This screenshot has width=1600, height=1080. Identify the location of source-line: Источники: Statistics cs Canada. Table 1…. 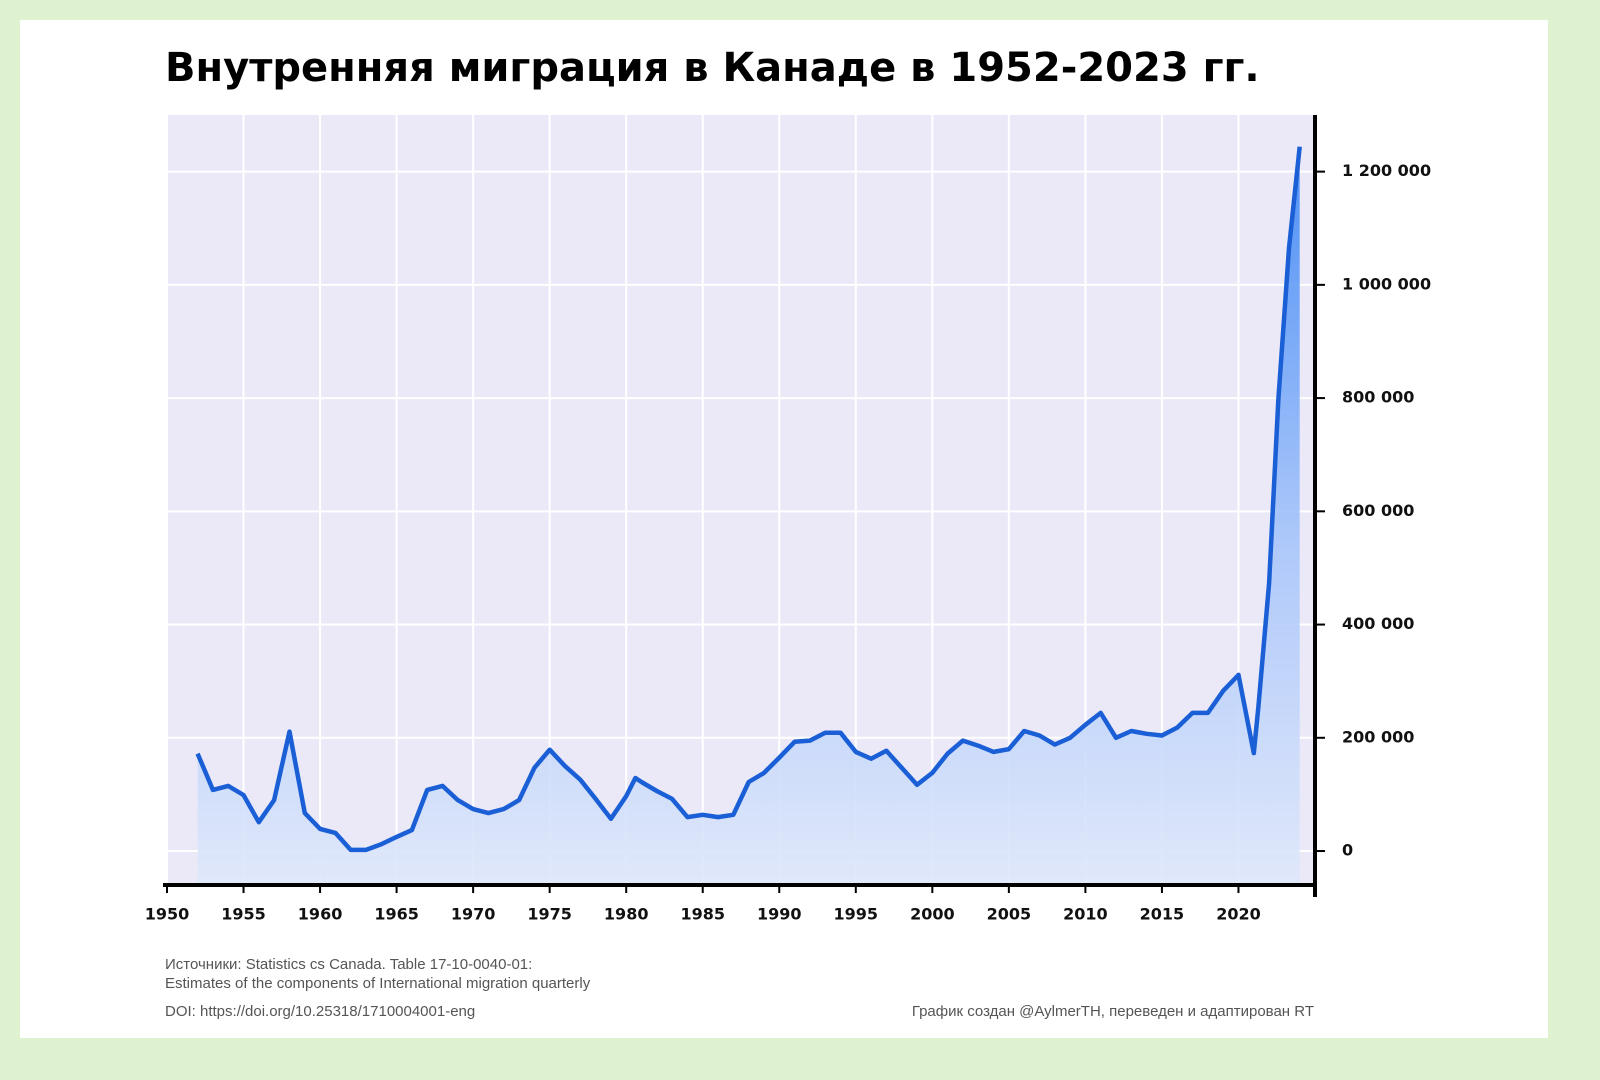
(348, 964).